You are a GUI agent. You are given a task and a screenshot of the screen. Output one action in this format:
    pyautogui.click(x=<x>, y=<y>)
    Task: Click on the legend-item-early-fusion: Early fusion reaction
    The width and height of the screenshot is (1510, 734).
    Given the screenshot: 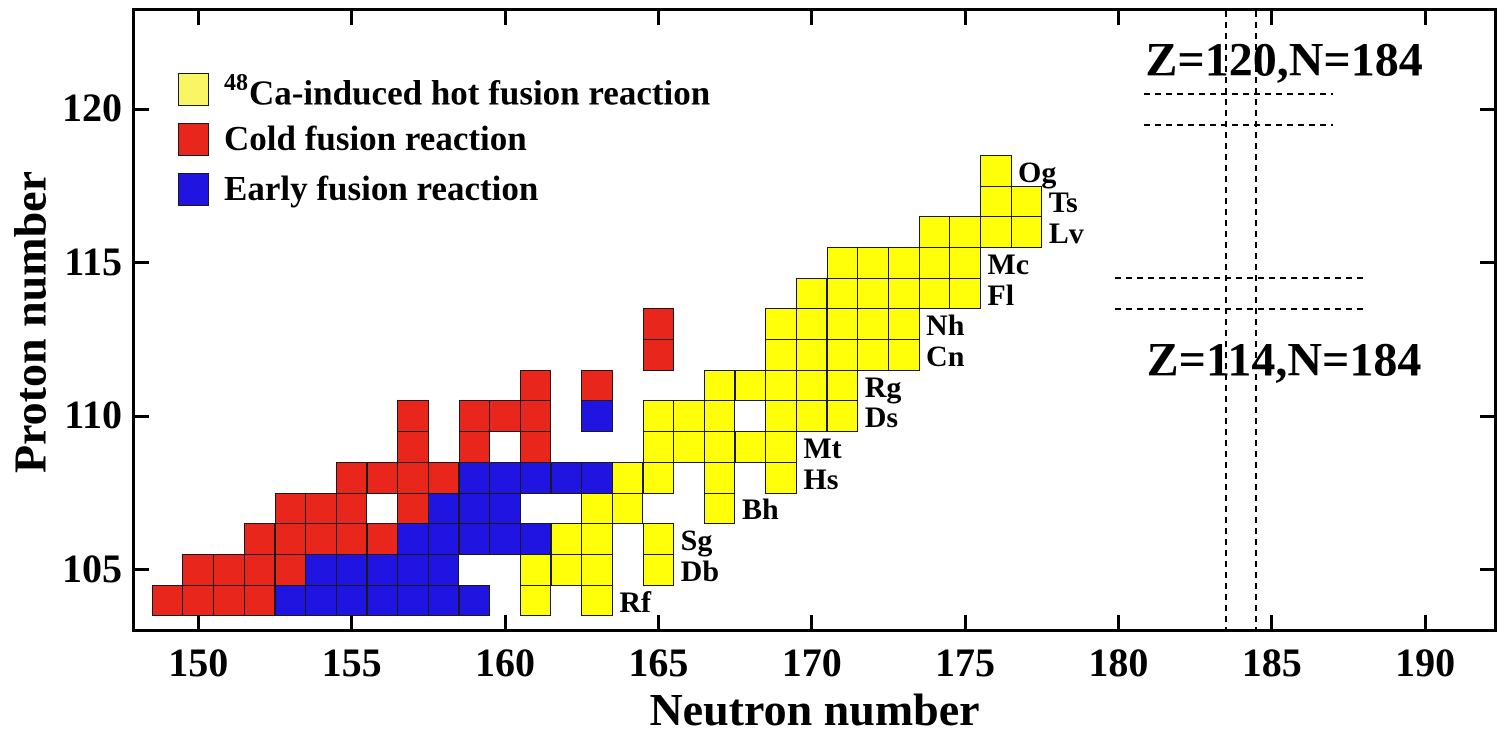 What is the action you would take?
    pyautogui.click(x=444, y=189)
    